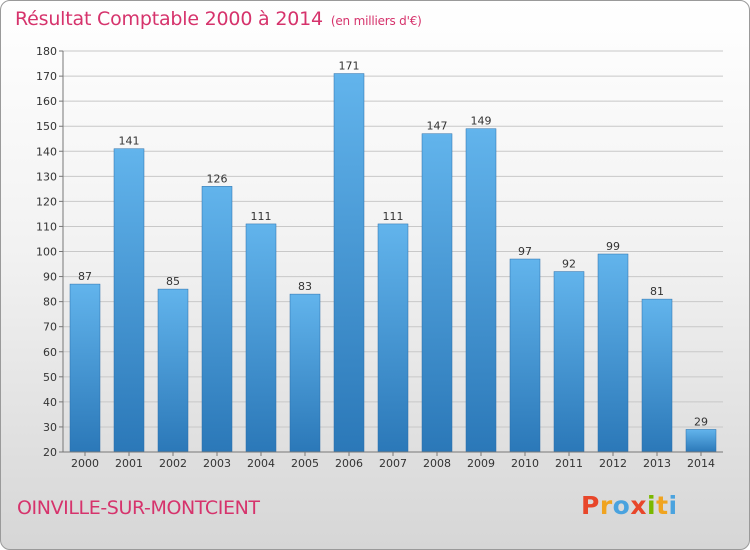  I want to click on value-label-2007: 111, so click(393, 216).